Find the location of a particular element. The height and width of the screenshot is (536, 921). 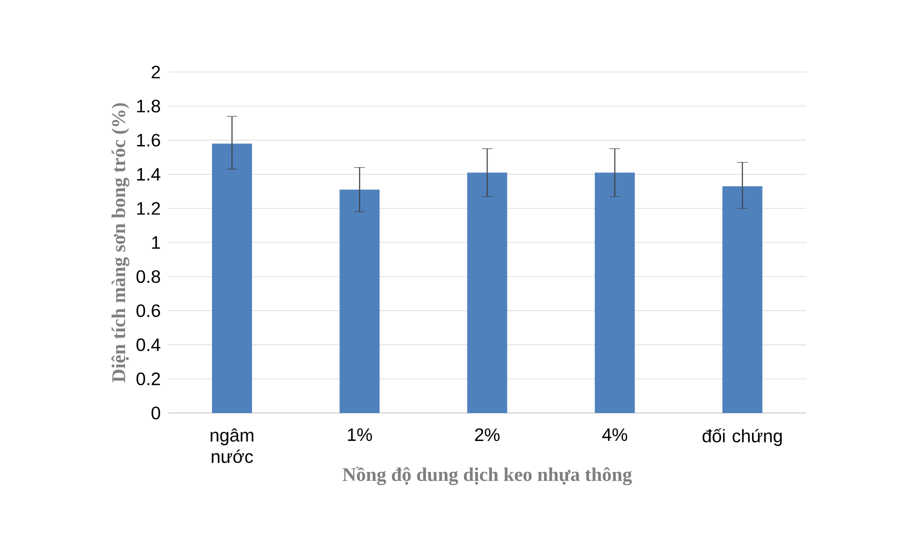

x-tick-label: 1% is located at coordinates (360, 434).